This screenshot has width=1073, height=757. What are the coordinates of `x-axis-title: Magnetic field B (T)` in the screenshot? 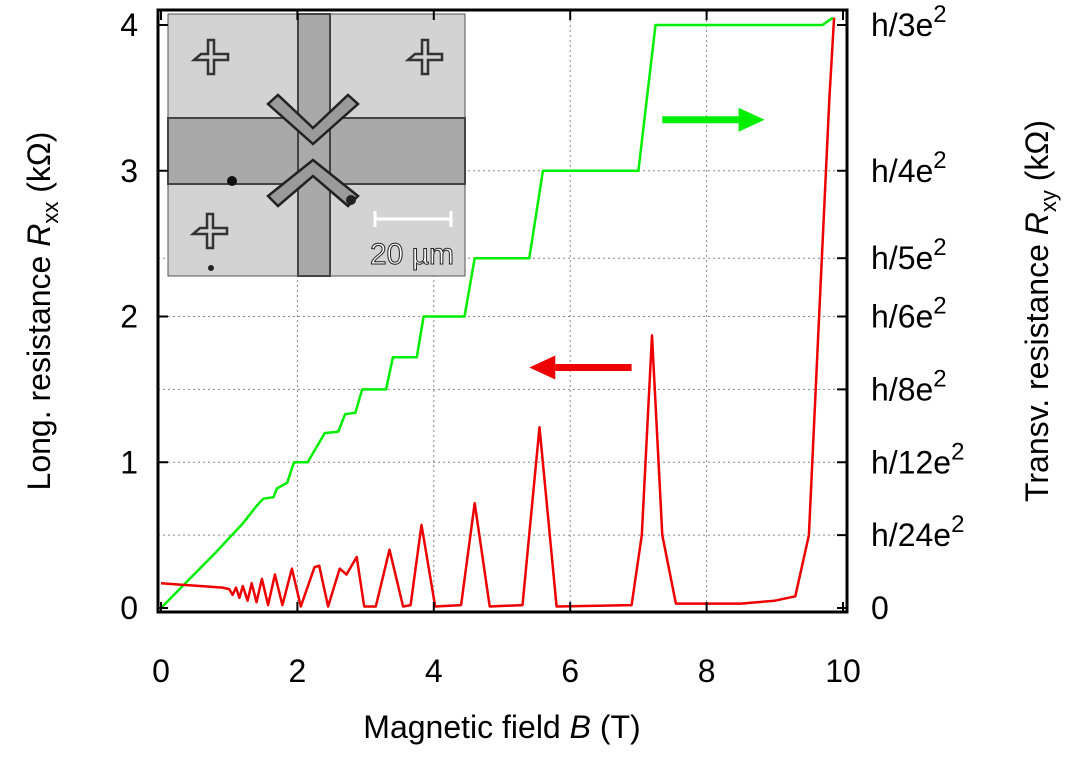 It's located at (501, 727).